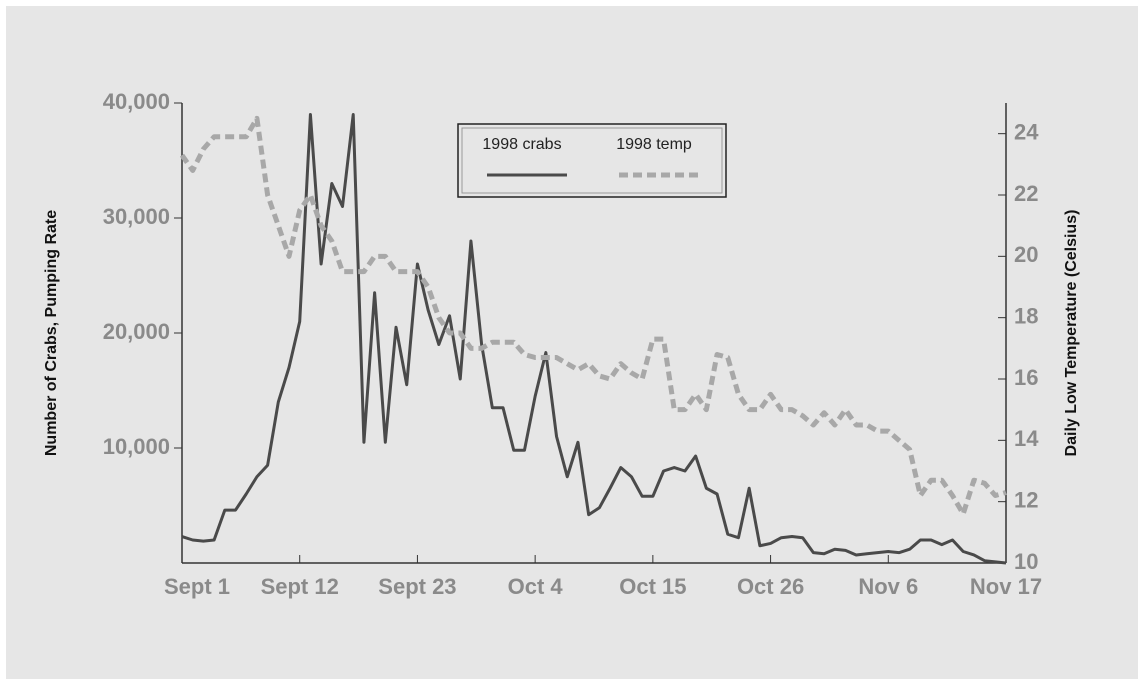 This screenshot has width=1144, height=690. Describe the element at coordinates (888, 586) in the screenshot. I see `x-tick-label: Nov 6` at that location.